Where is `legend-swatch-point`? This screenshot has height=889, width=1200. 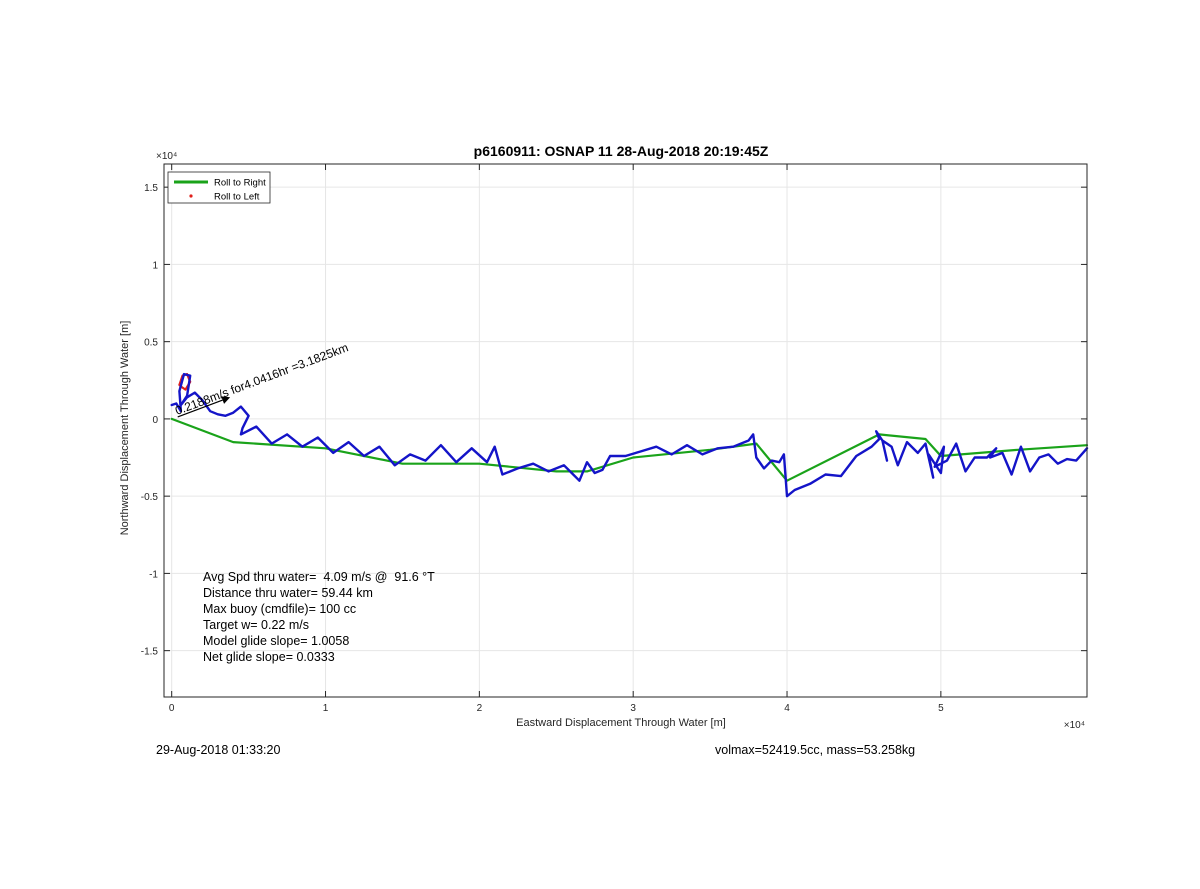
legend-swatch-point is located at coordinates (191, 196).